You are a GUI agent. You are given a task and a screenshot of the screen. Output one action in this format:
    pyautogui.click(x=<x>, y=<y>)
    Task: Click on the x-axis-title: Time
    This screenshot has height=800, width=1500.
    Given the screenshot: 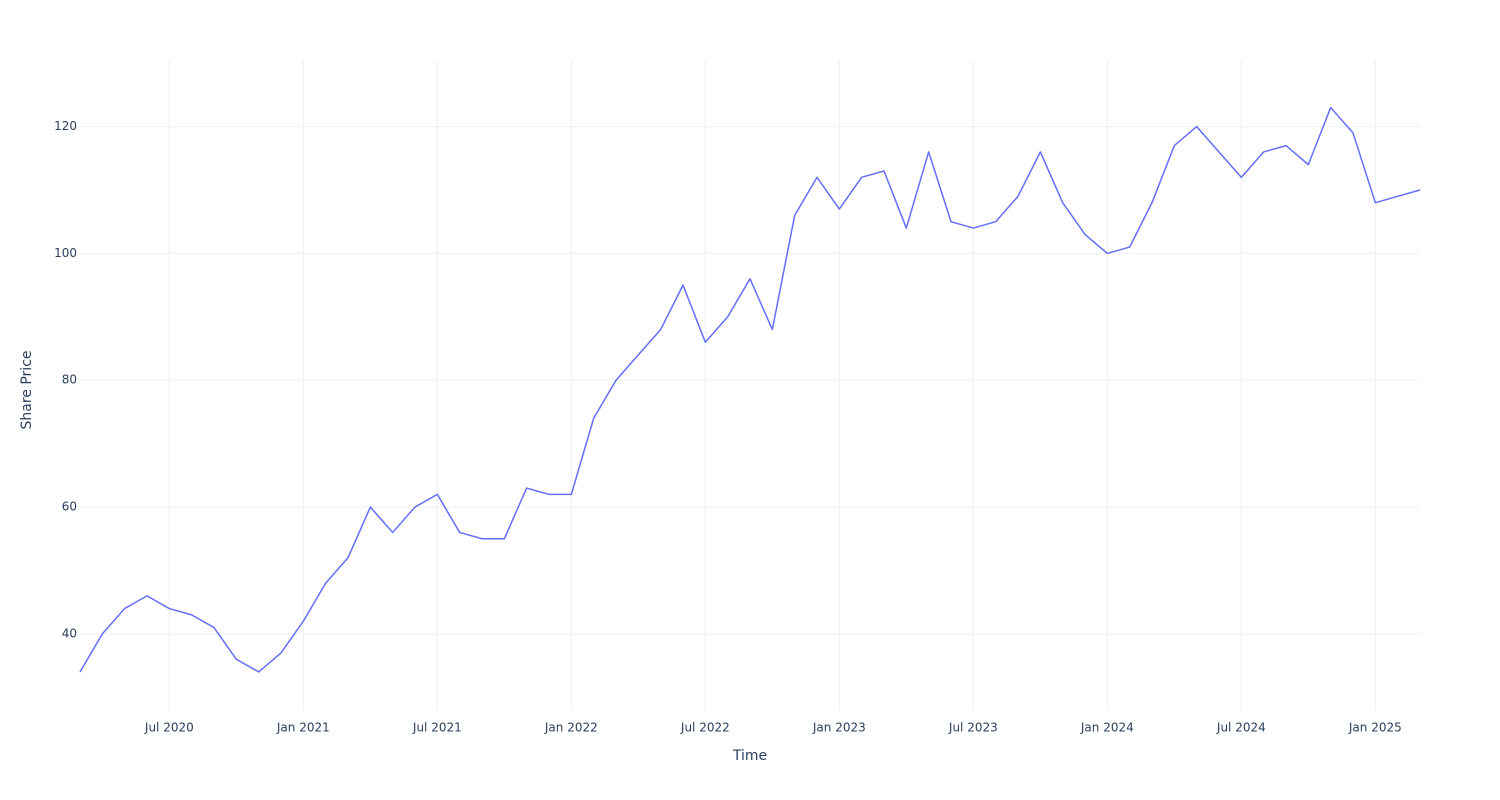 What is the action you would take?
    pyautogui.click(x=749, y=756)
    